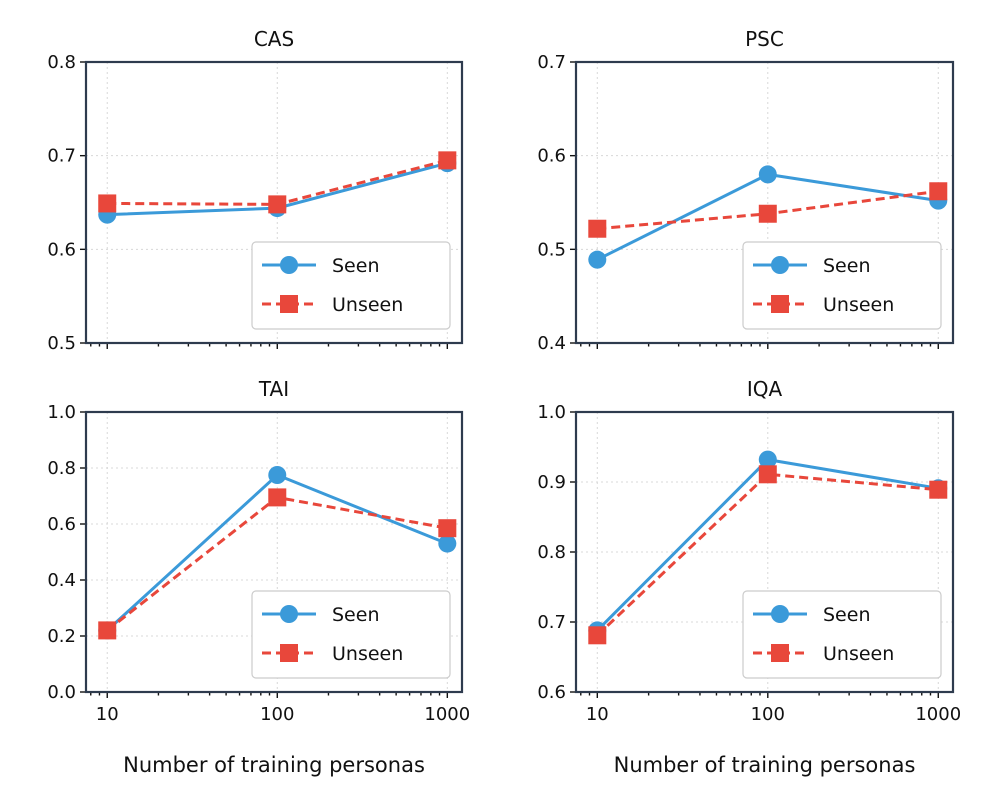  I want to click on y-tick-label: 0.2, so click(61, 636).